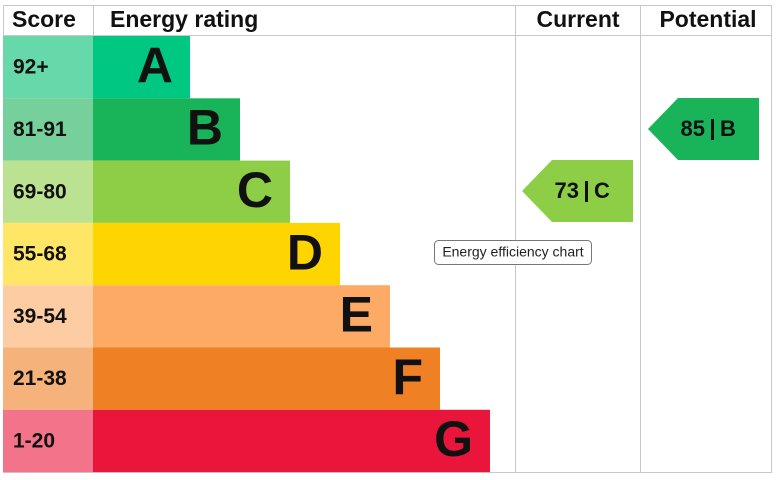  Describe the element at coordinates (255, 190) in the screenshot. I see `band-letter: C` at that location.